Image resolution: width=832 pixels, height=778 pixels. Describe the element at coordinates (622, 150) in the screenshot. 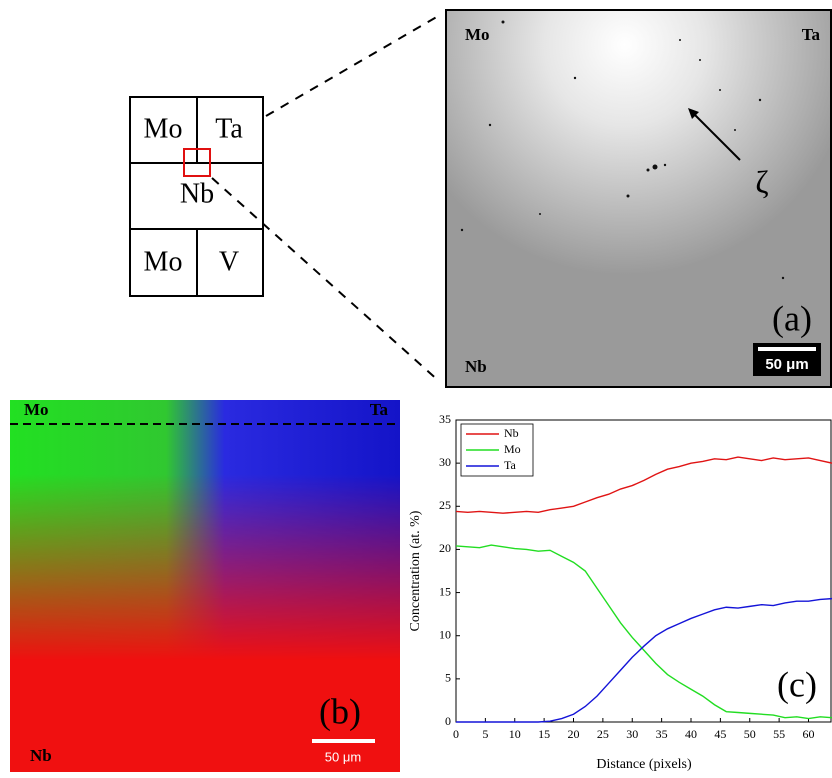

I see `particles` at that location.